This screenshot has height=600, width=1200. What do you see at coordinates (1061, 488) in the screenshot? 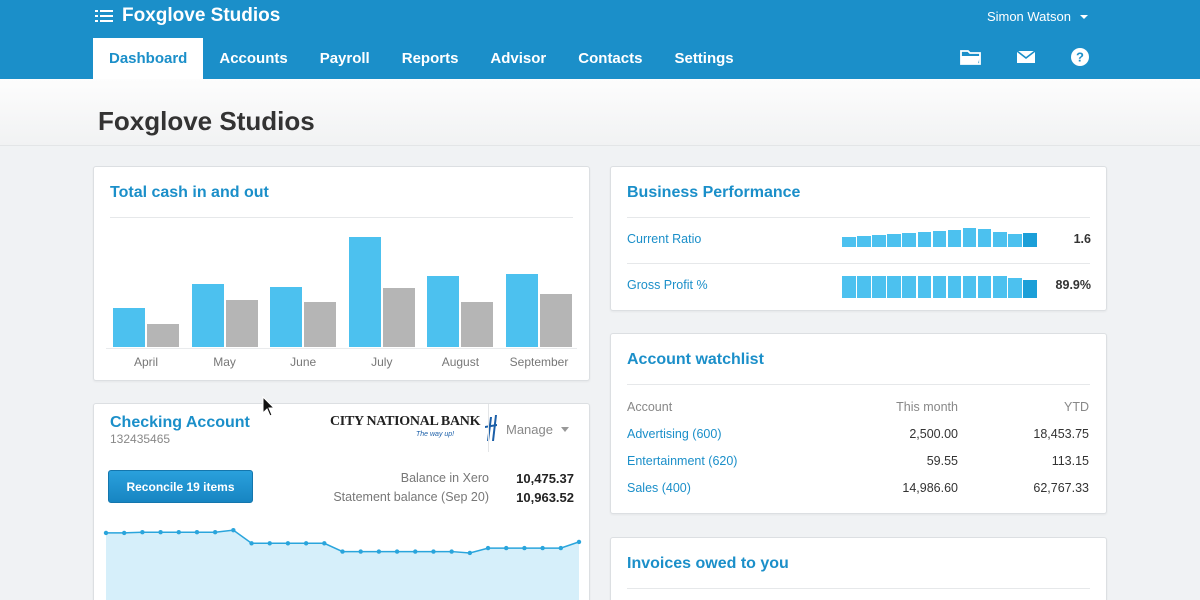
I see `watchlist-ytd-value: 62,767.33` at bounding box center [1061, 488].